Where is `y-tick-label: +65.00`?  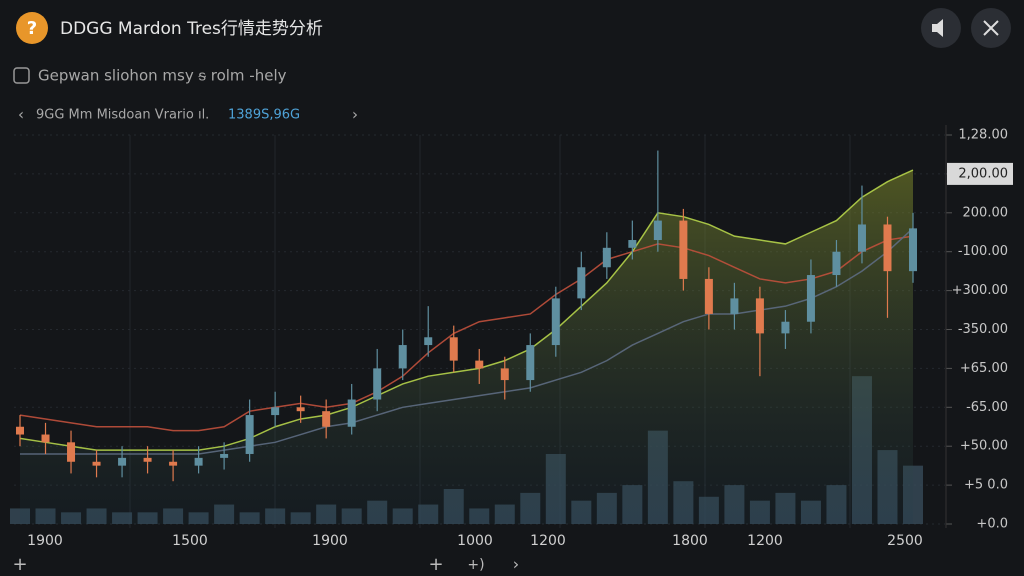
y-tick-label: +65.00 is located at coordinates (984, 368).